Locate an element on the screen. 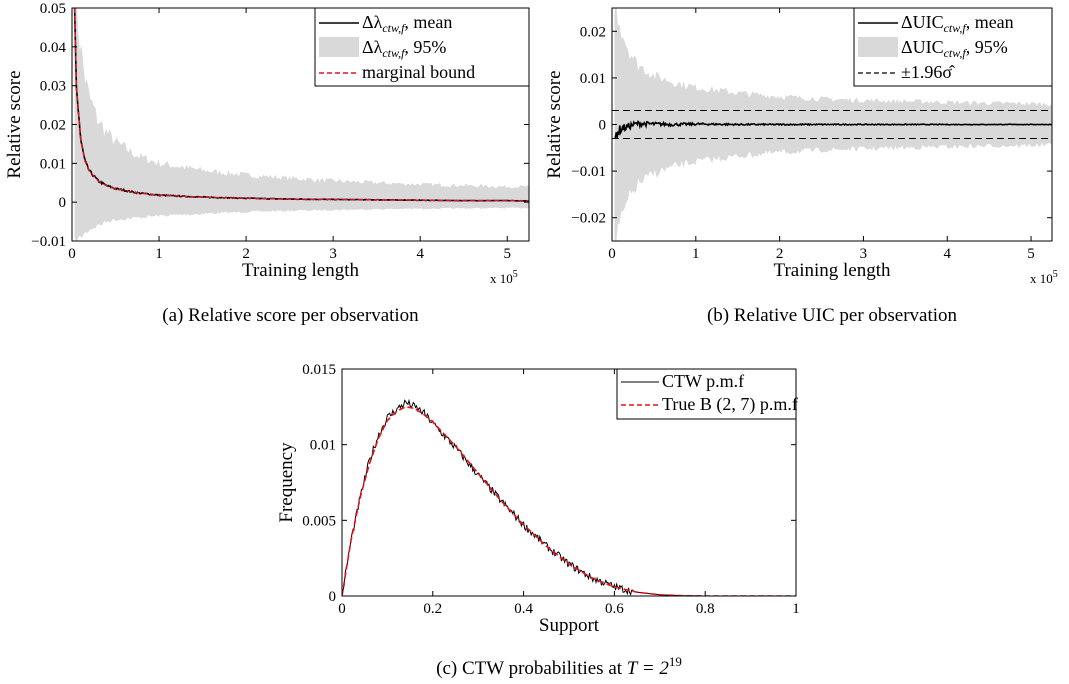 The image size is (1069, 684). y-tick-label: 0.03 is located at coordinates (53, 87).